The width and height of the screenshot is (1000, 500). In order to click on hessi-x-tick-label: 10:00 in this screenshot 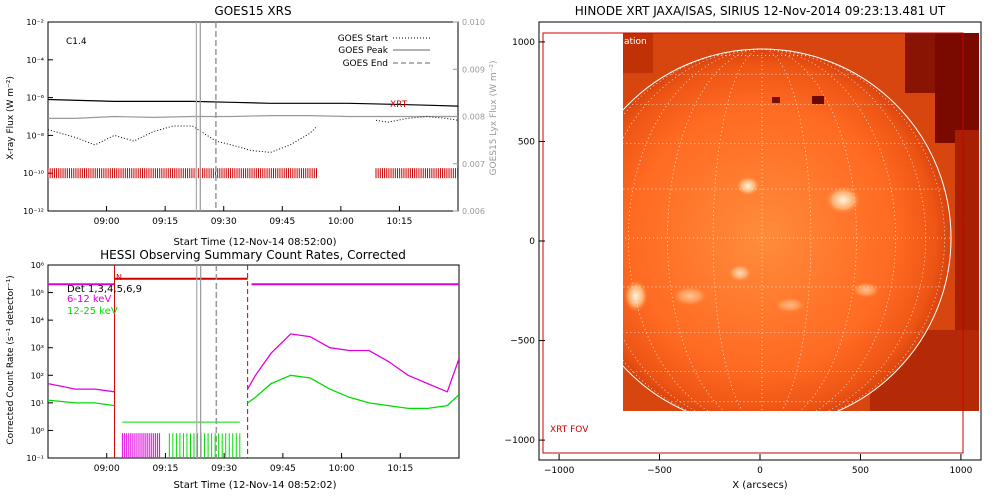, I will do `click(342, 469)`.